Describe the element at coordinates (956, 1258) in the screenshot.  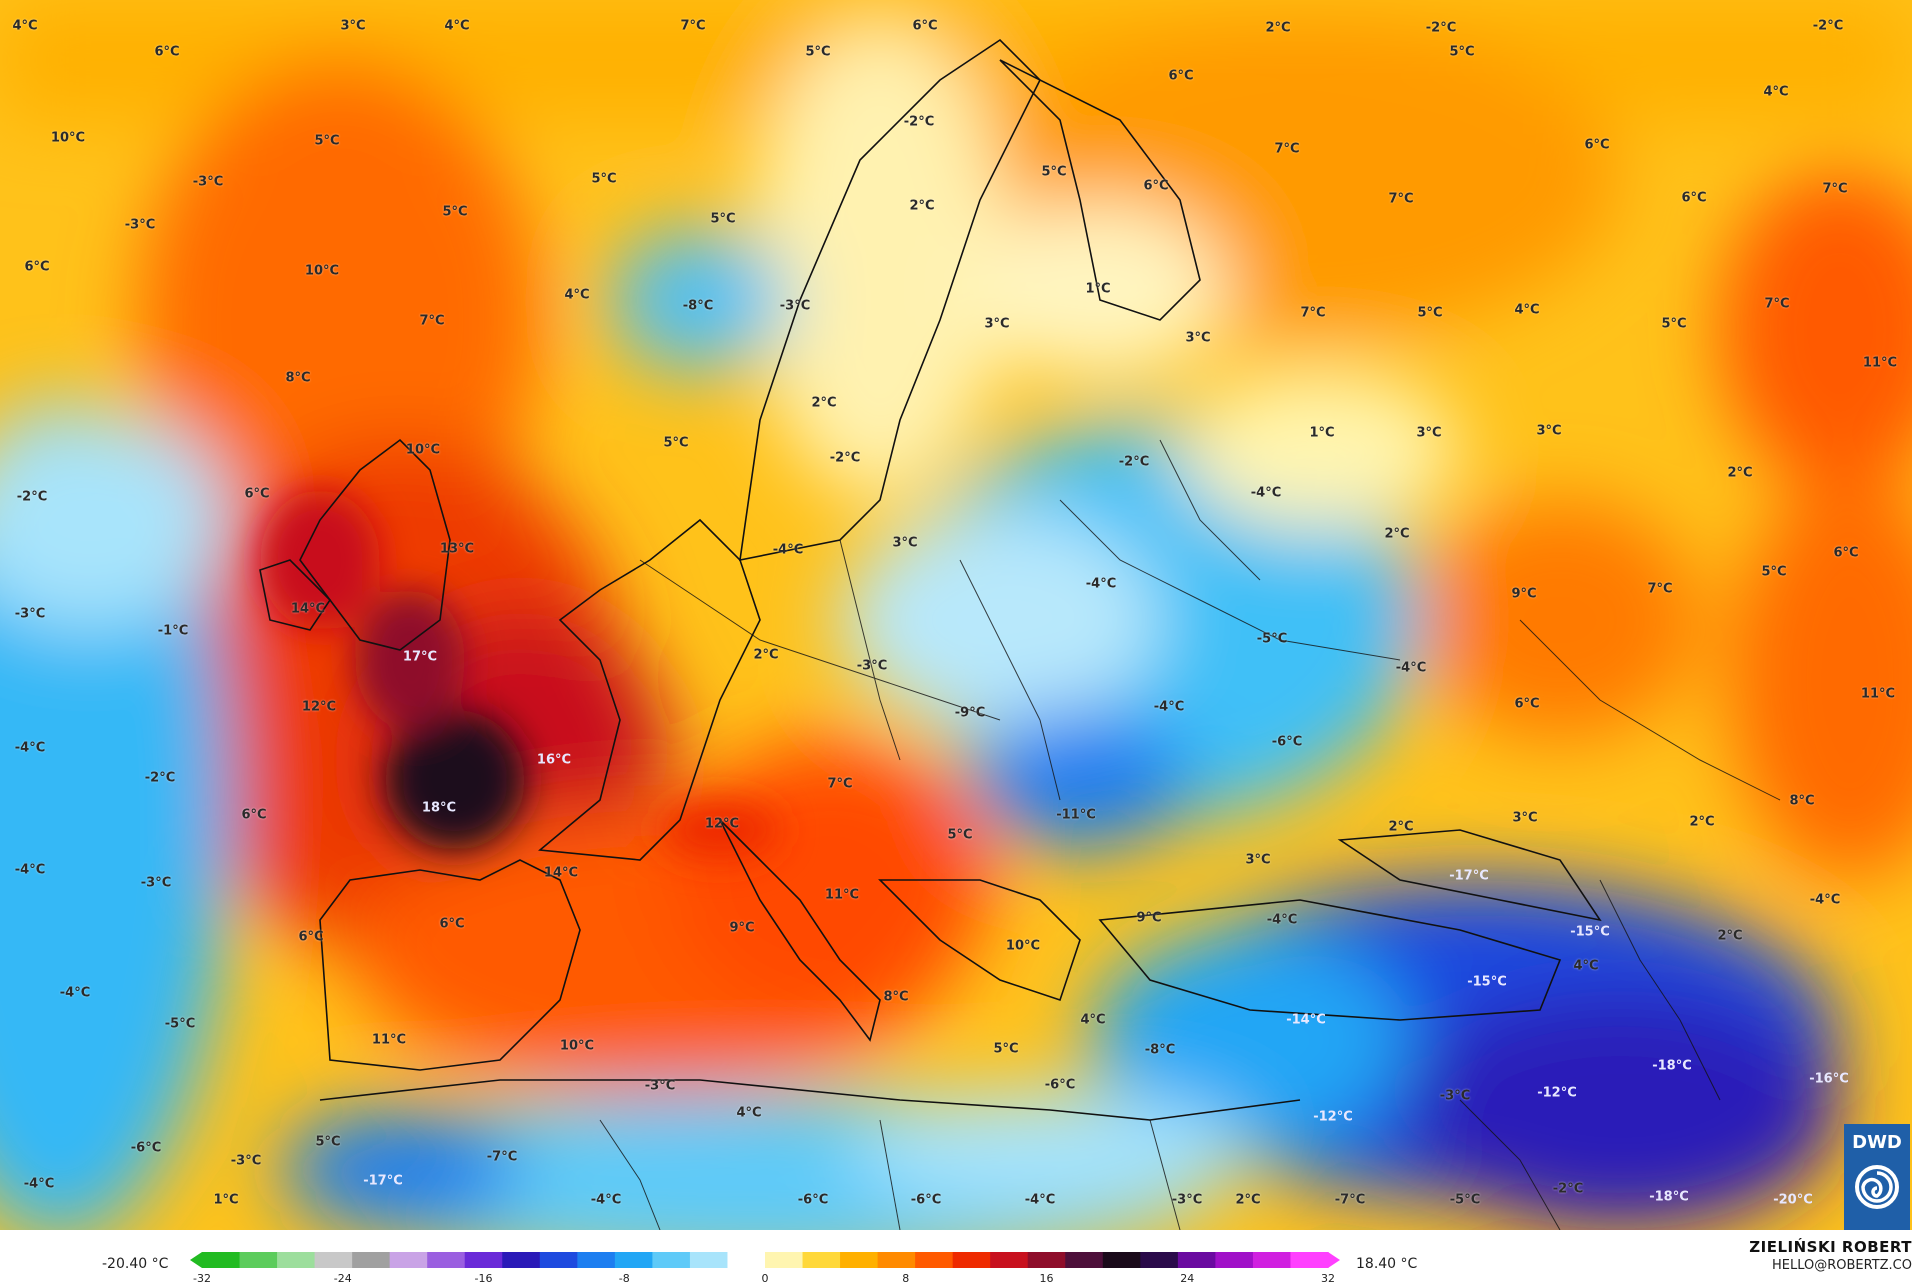
I see `legend: -20.40 °C -32 -24 -16 -8 0 8 16 24 32 18.40 °C` at that location.